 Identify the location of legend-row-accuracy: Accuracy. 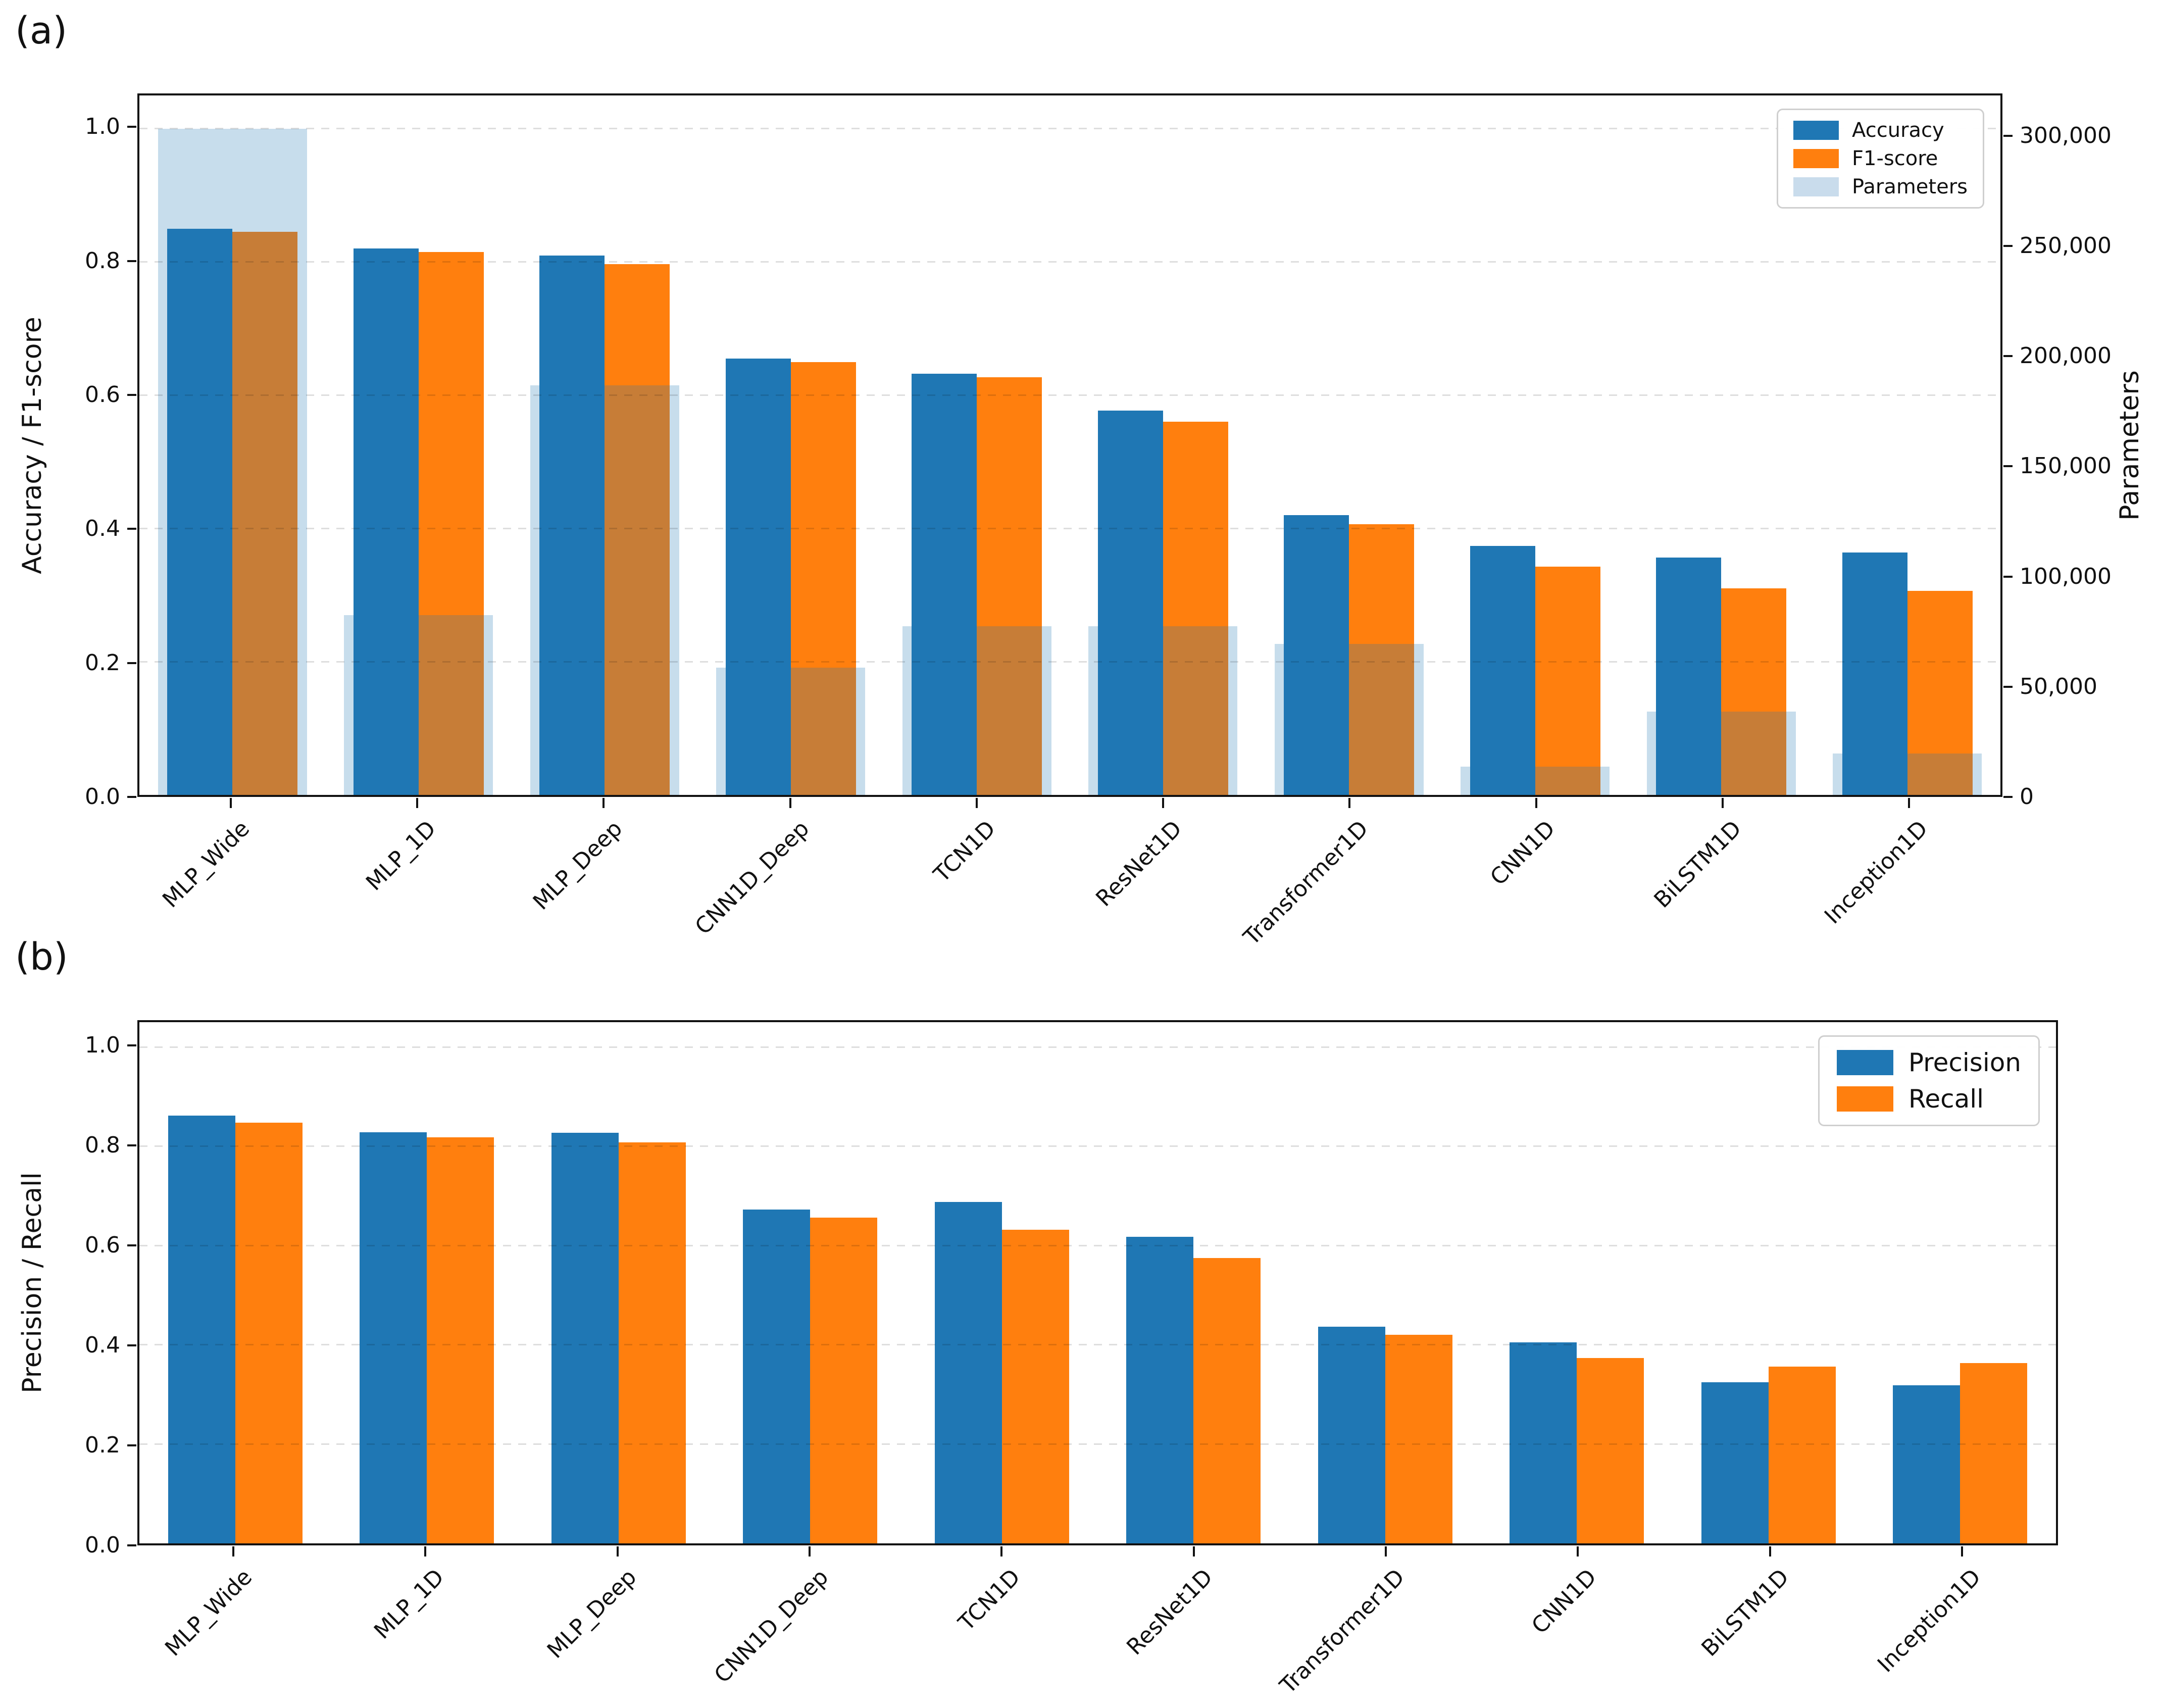
(1881, 130).